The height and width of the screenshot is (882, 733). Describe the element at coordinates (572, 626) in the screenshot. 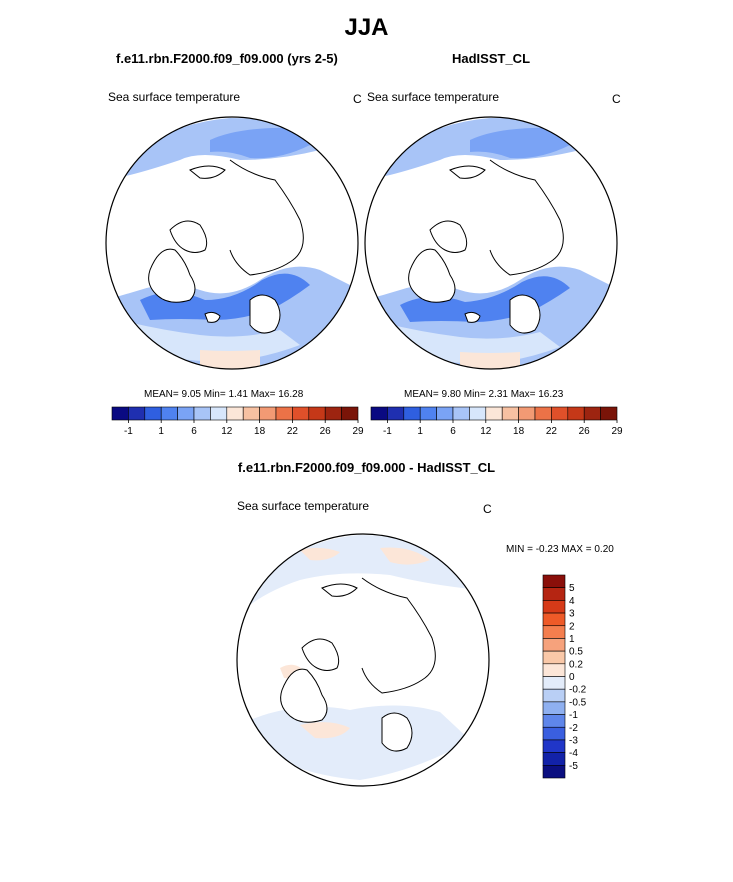

I see `diff-colorbar-tick-label: 2` at that location.